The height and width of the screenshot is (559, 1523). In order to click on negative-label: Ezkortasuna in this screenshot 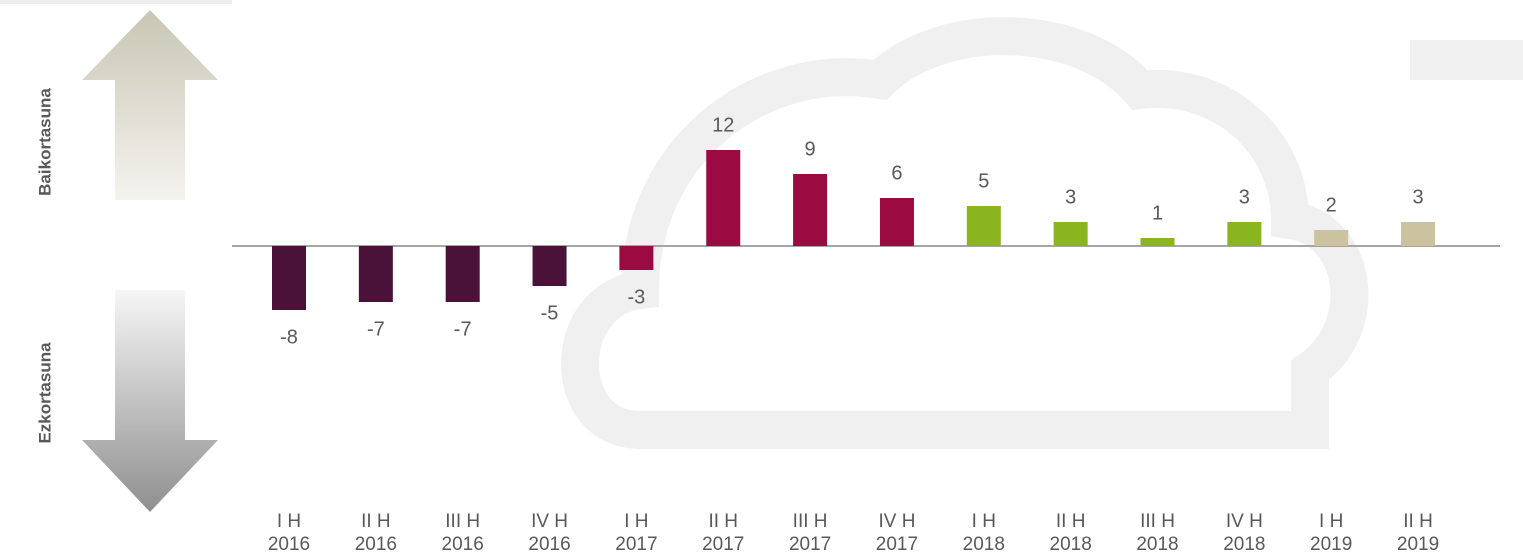, I will do `click(44, 393)`.